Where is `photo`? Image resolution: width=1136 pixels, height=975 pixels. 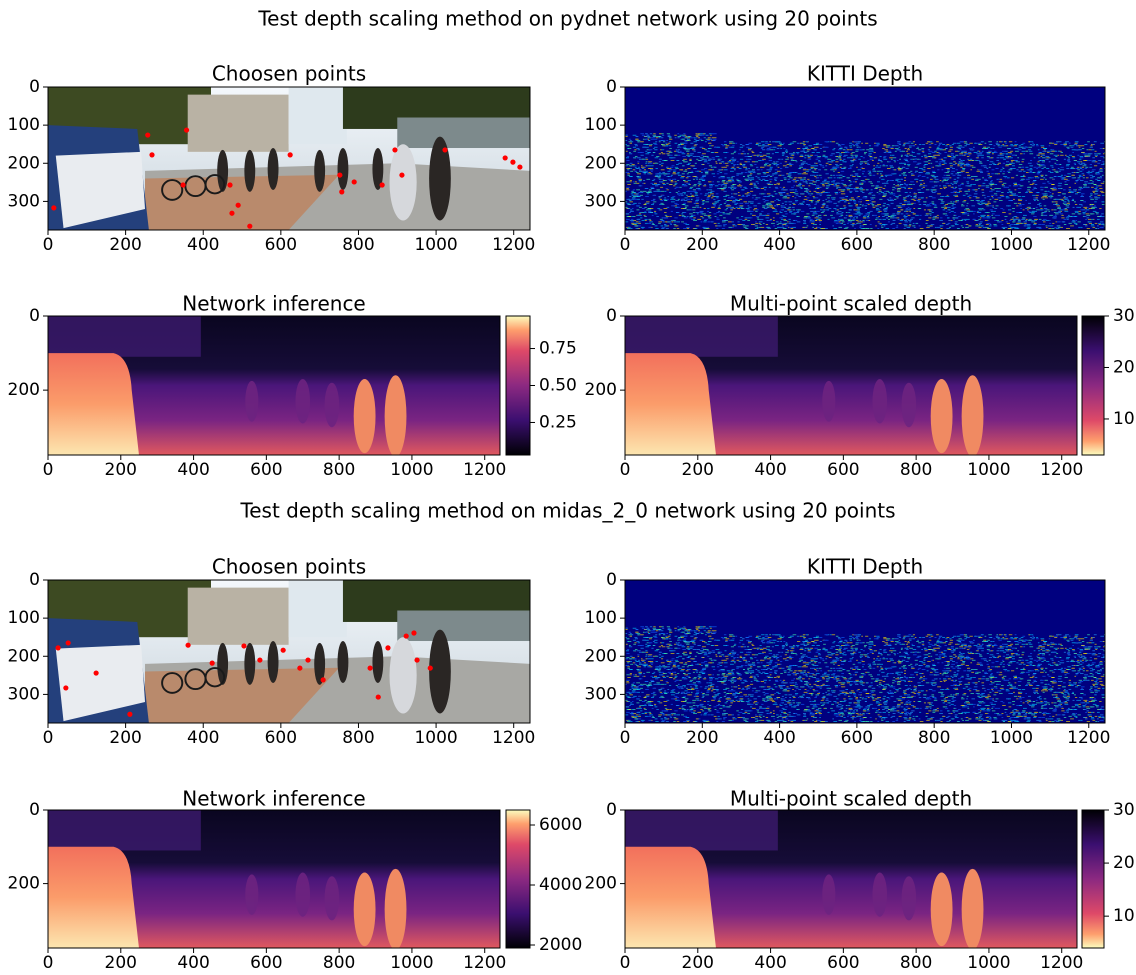 photo is located at coordinates (289, 651).